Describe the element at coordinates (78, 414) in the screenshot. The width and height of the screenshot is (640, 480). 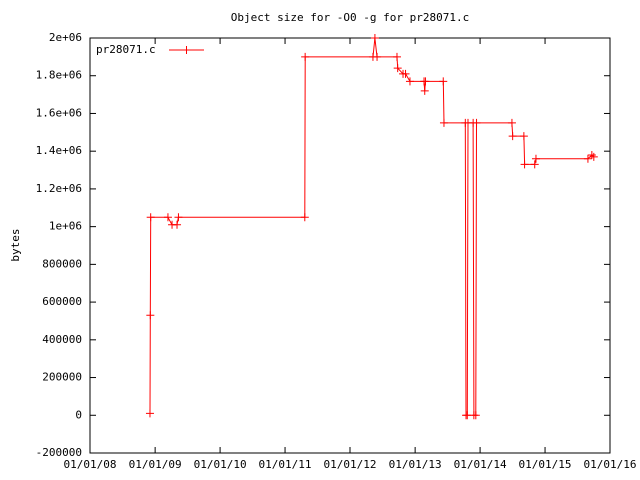
I see `y-tick-label: 0` at that location.